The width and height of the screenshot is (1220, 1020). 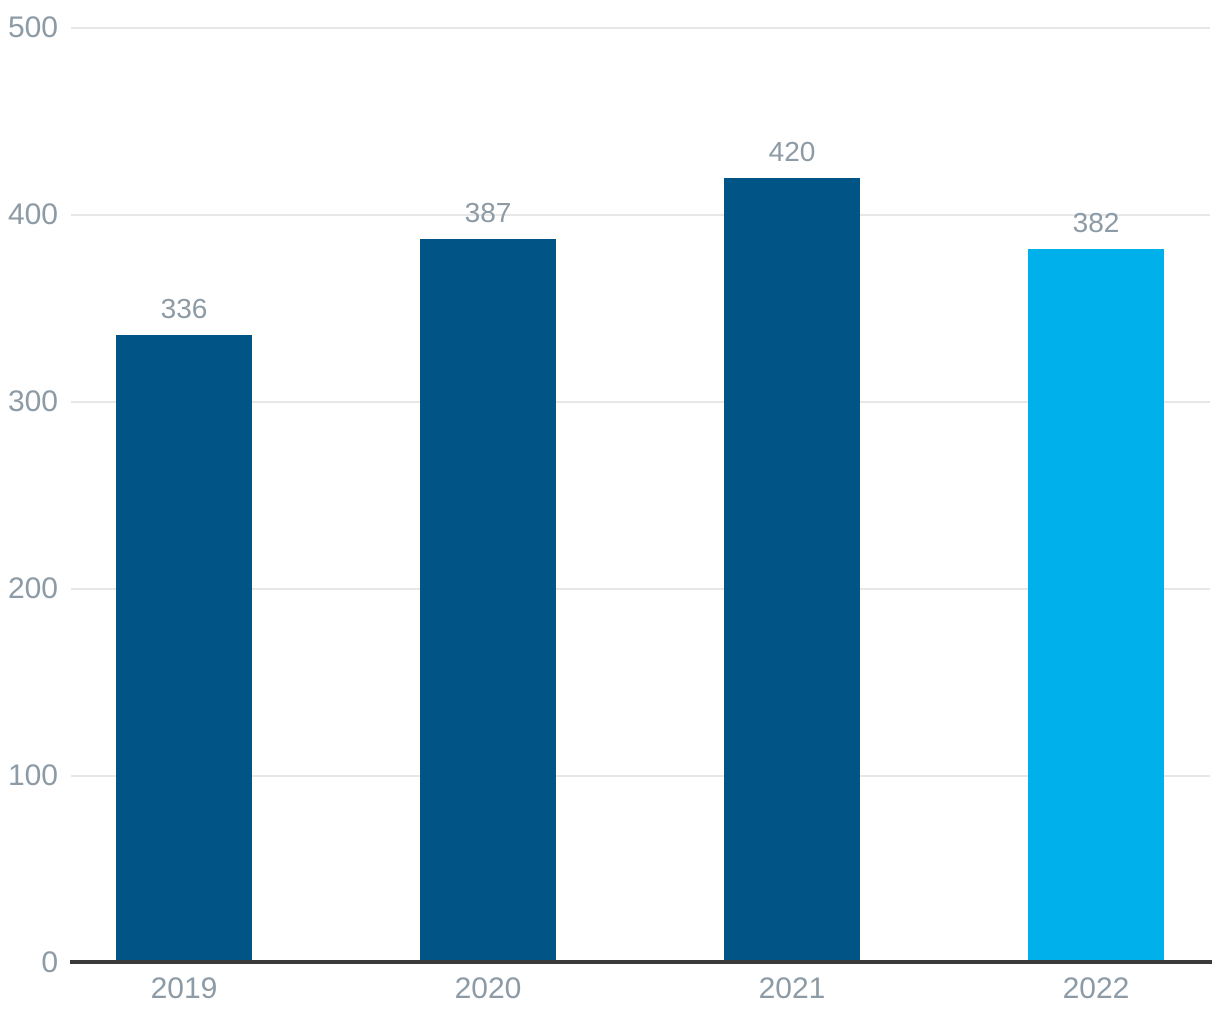 What do you see at coordinates (792, 570) in the screenshot?
I see `bar-2021` at bounding box center [792, 570].